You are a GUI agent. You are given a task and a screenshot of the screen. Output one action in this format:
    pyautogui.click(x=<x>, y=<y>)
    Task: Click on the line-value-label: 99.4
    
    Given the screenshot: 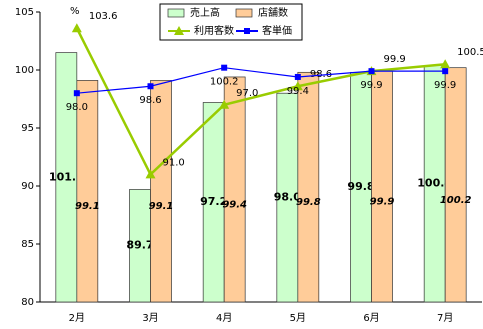 What is the action you would take?
    pyautogui.click(x=298, y=91)
    